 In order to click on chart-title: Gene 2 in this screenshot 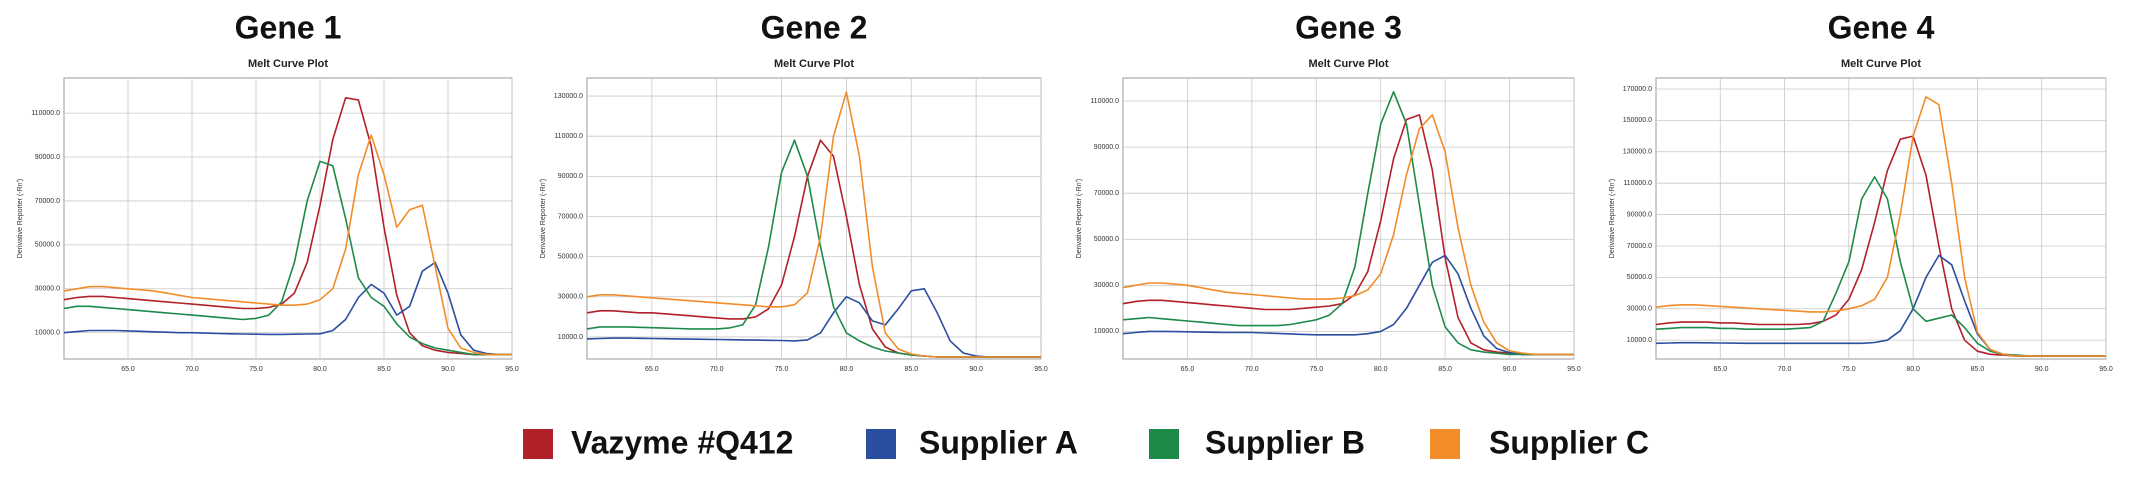, I will do `click(814, 27)`.